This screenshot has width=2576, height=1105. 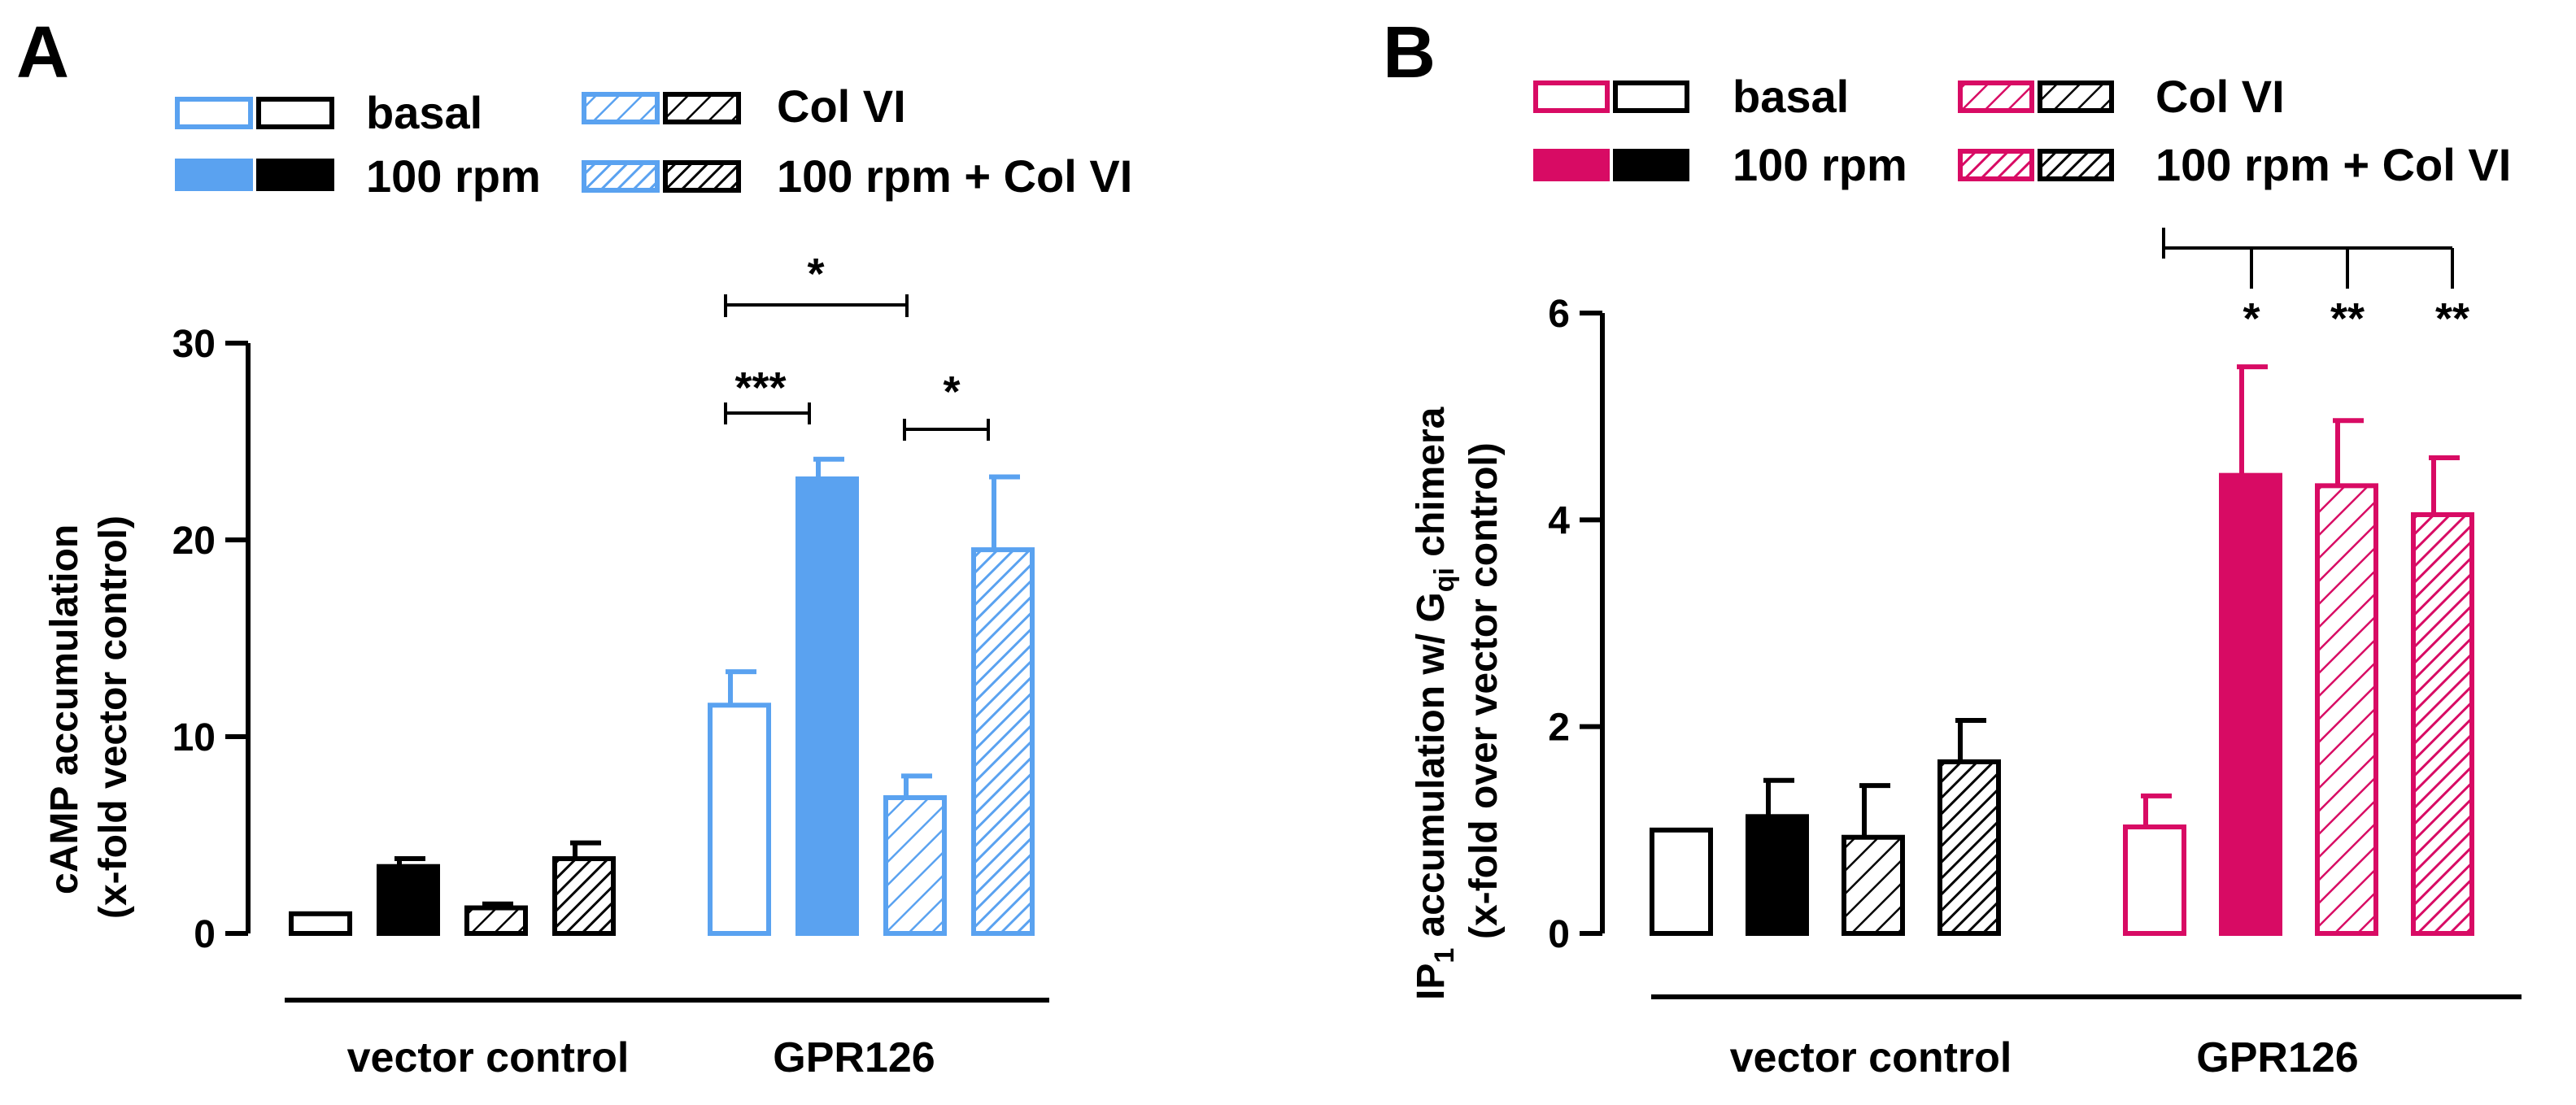 I want to click on panel-b-ylabel-end: chimera, so click(x=1431, y=488).